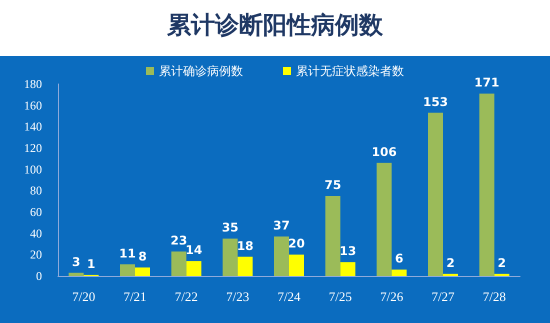  Describe the element at coordinates (33, 169) in the screenshot. I see `y-tick-label: 100` at that location.